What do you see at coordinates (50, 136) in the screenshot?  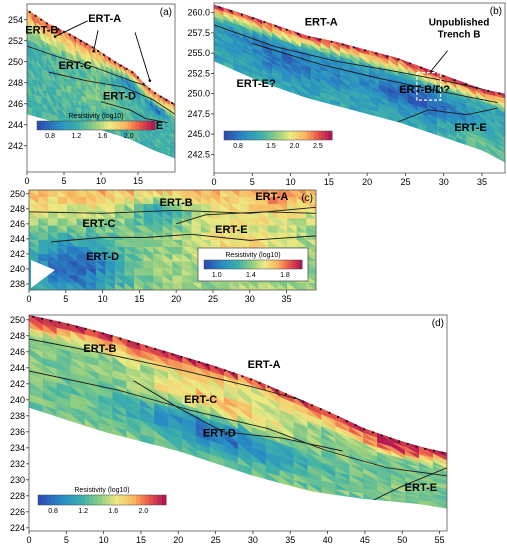 I see `colorbar-tick: 0.8` at bounding box center [50, 136].